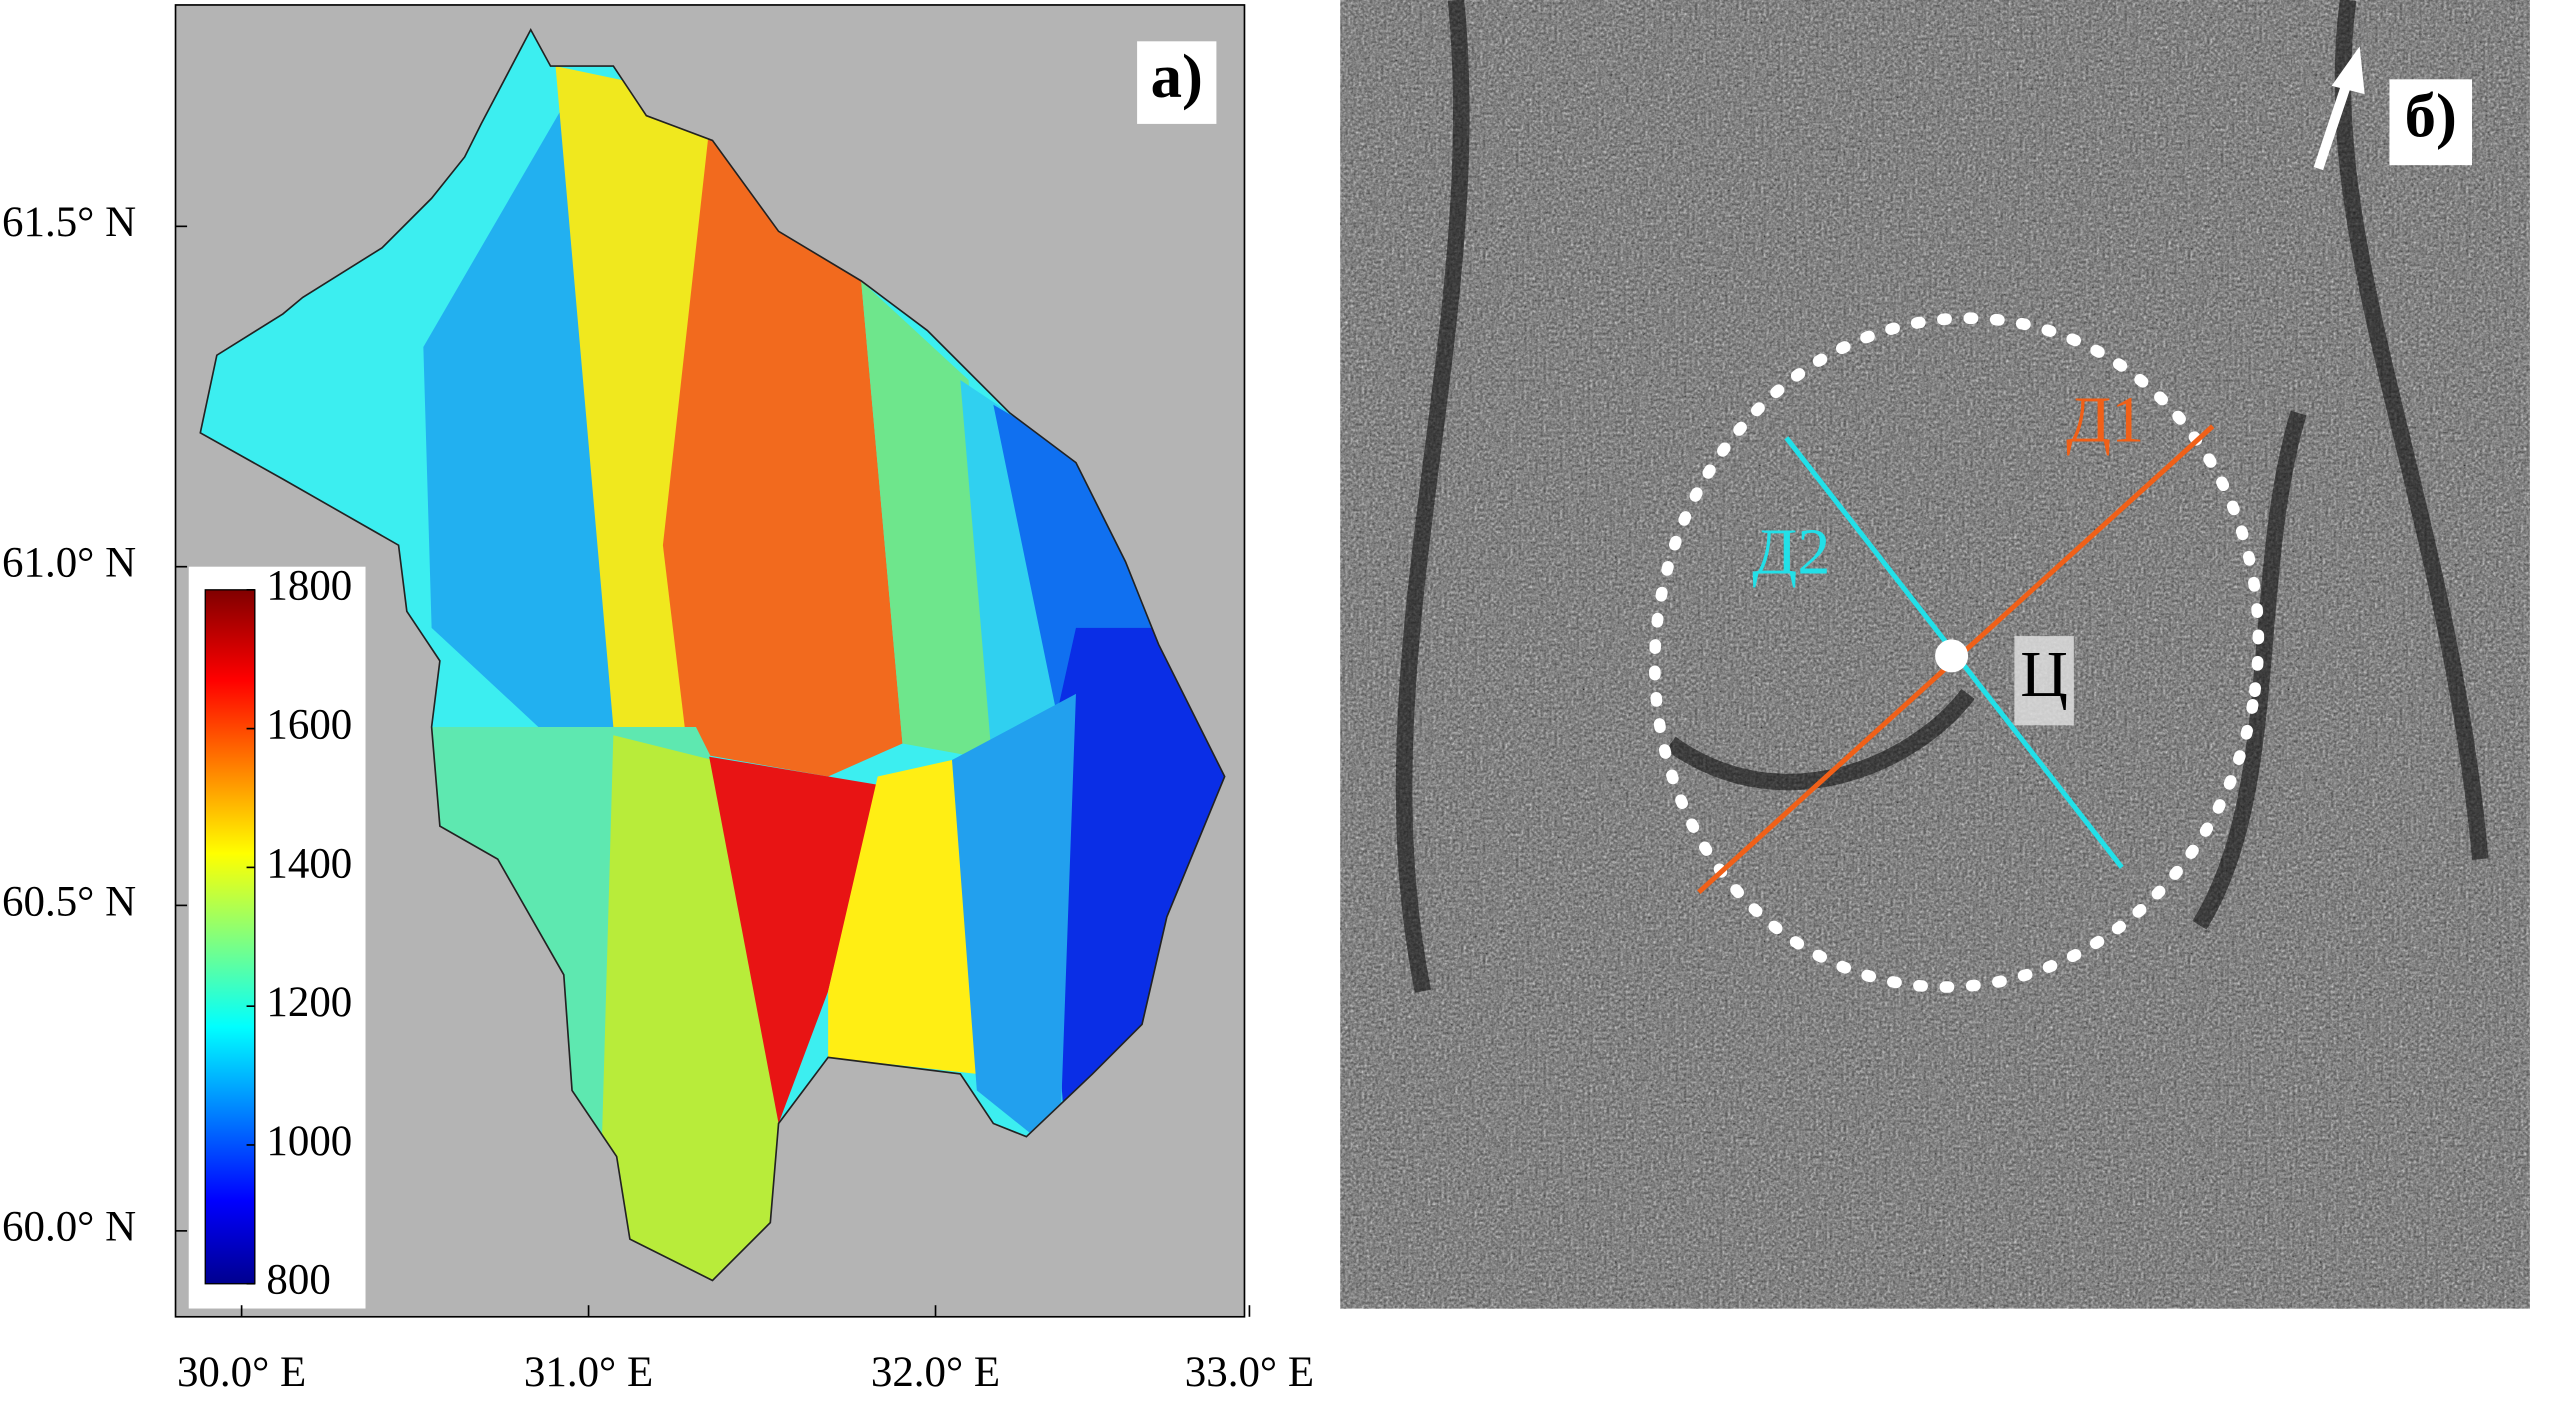 Image resolution: width=2560 pixels, height=1406 pixels. What do you see at coordinates (2431, 116) in the screenshot?
I see `panel-label: б)` at bounding box center [2431, 116].